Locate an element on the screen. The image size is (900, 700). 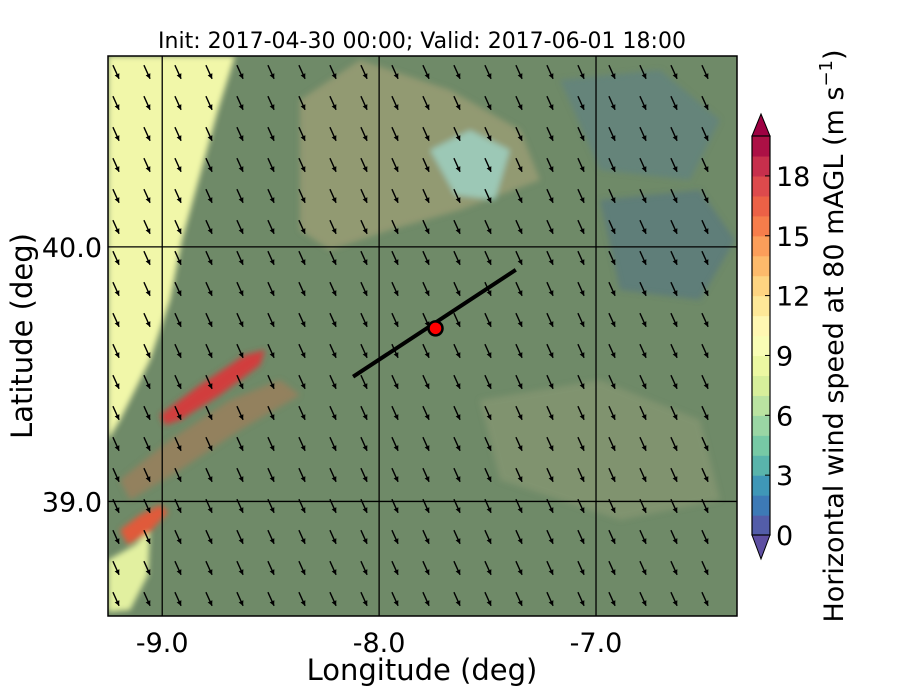
colorbar-frame is located at coordinates (761, 335).